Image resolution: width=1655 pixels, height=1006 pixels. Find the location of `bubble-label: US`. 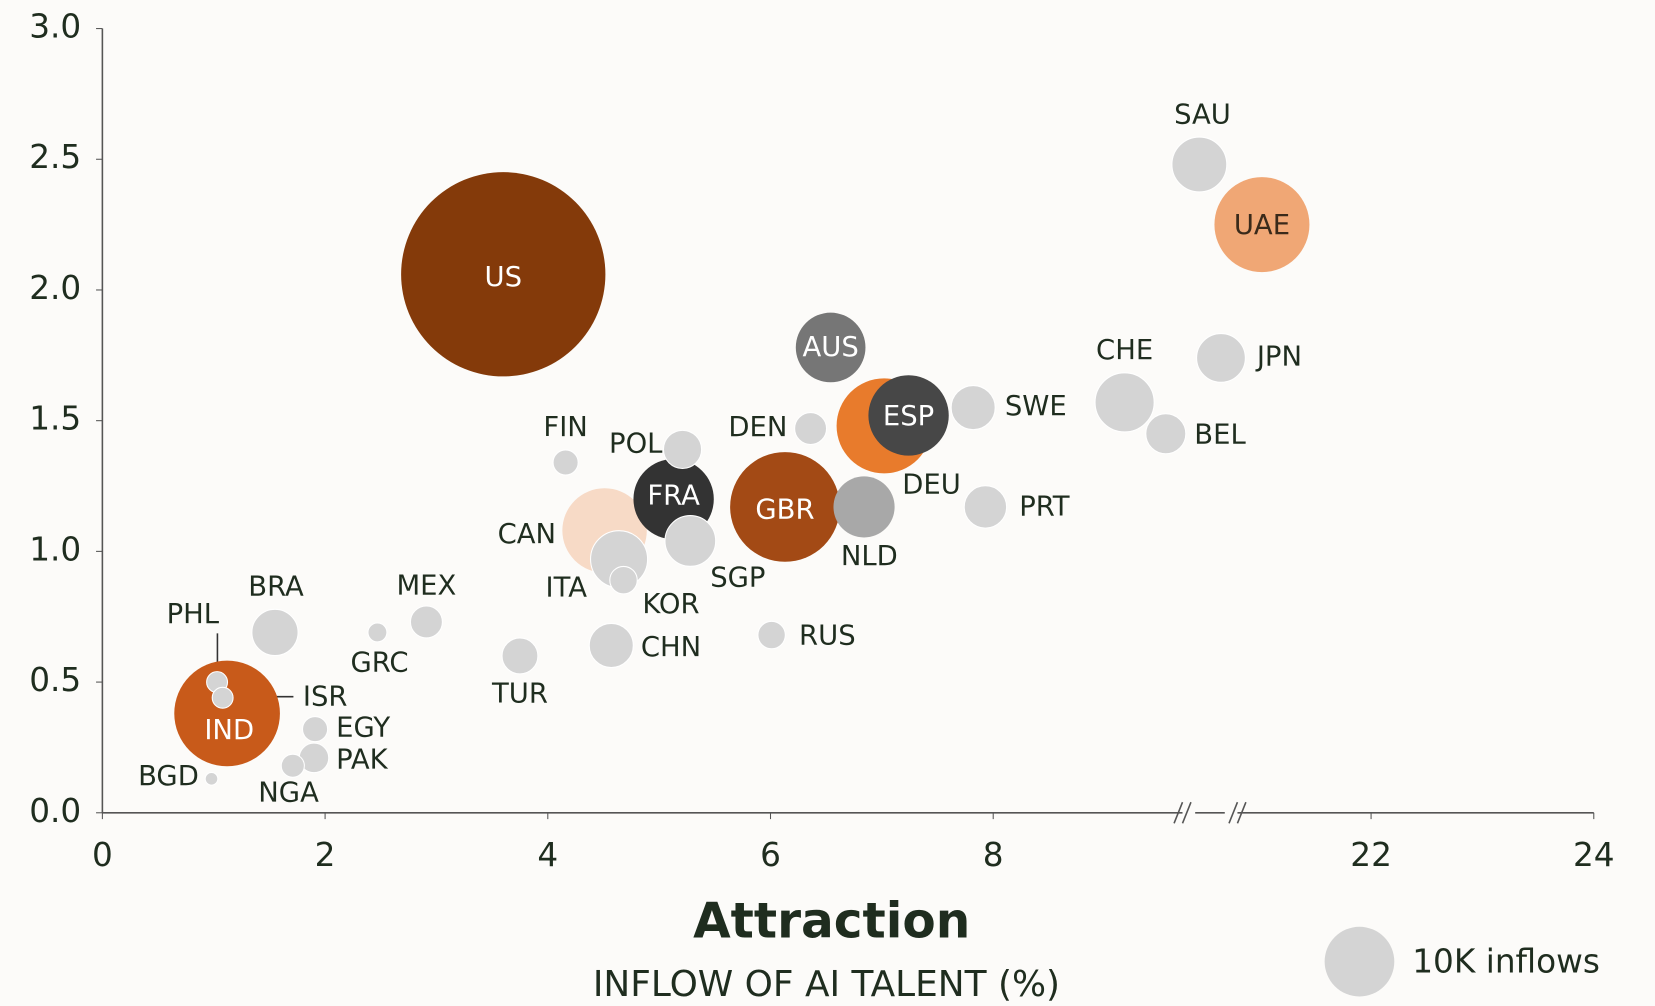

bubble-label: US is located at coordinates (504, 277).